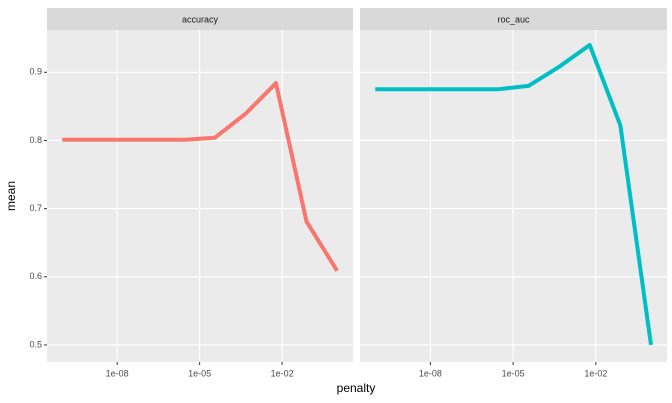 This screenshot has height=403, width=672. I want to click on y-tick-label: 0.7, so click(35, 208).